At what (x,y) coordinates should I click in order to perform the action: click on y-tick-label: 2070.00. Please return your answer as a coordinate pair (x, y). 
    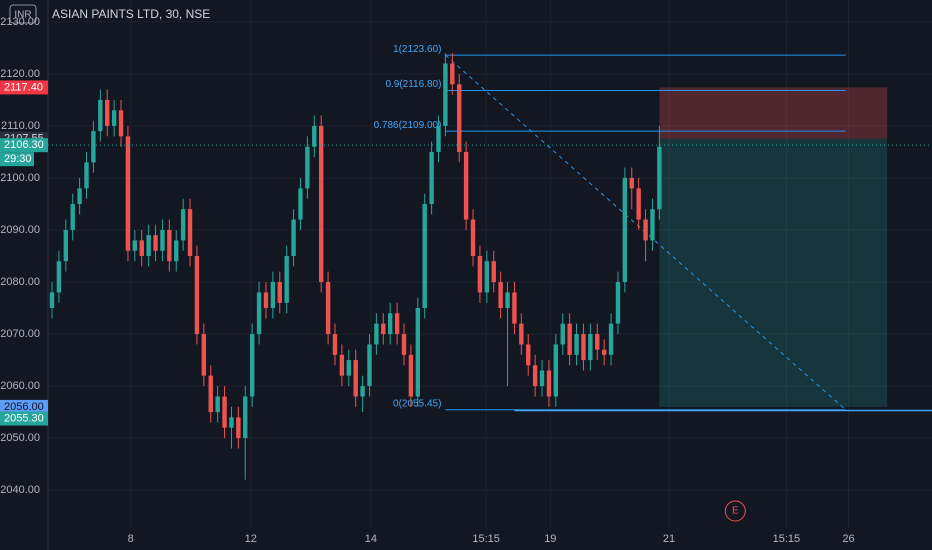
    Looking at the image, I should click on (20, 334).